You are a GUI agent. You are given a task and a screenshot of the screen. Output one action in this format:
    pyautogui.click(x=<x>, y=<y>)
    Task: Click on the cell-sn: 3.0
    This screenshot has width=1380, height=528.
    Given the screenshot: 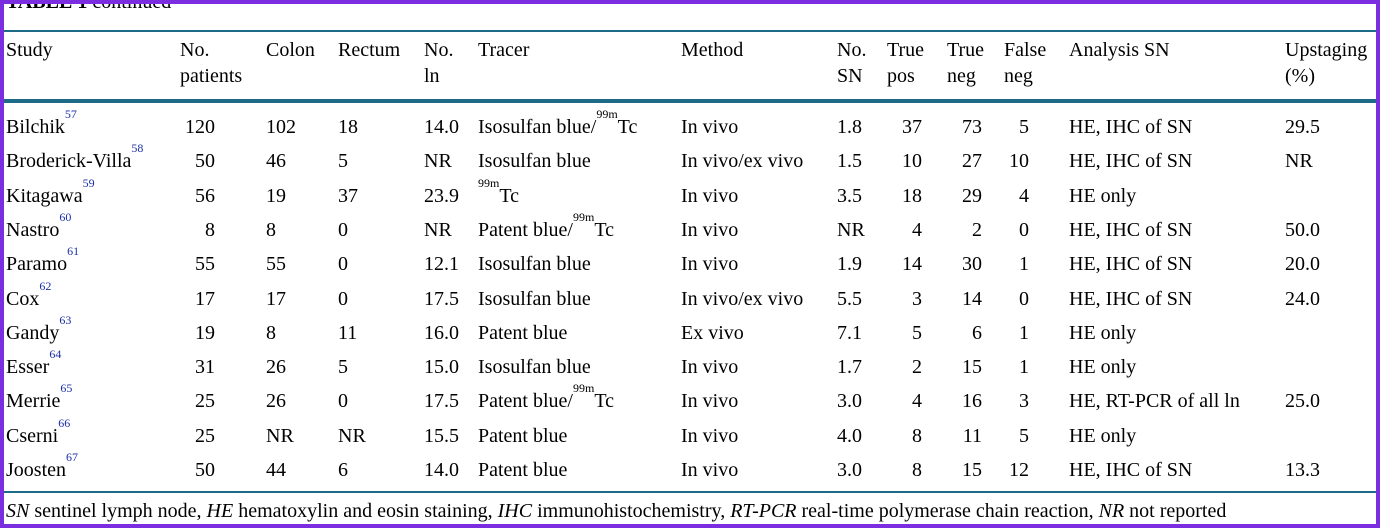 What is the action you would take?
    pyautogui.click(x=849, y=401)
    